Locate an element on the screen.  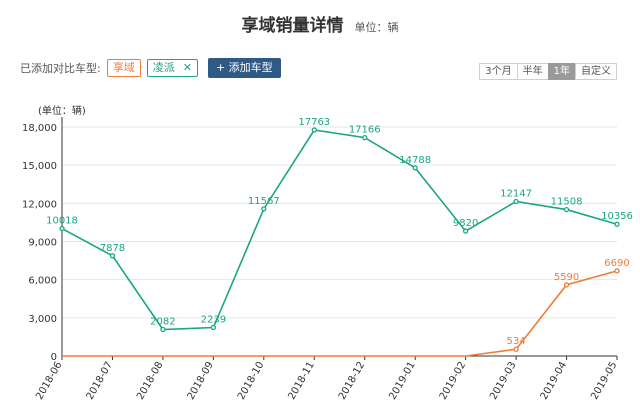
compare-tag-label: 享域 is located at coordinates (123, 67).